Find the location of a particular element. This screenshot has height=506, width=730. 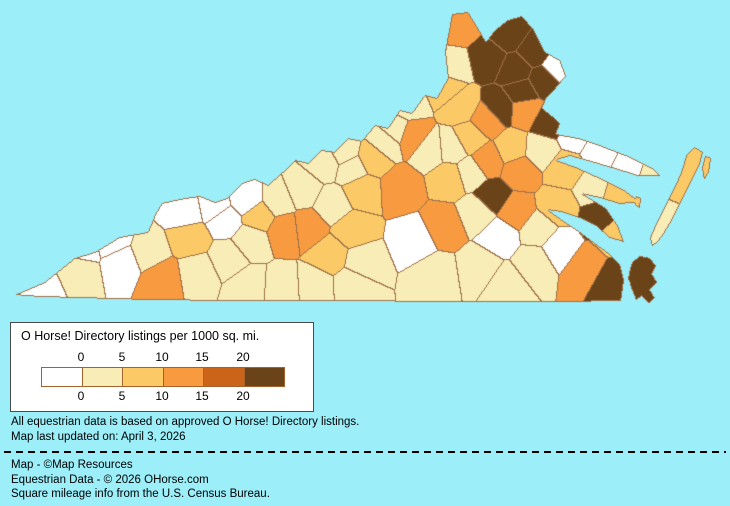

dashed-separator is located at coordinates (365, 452).